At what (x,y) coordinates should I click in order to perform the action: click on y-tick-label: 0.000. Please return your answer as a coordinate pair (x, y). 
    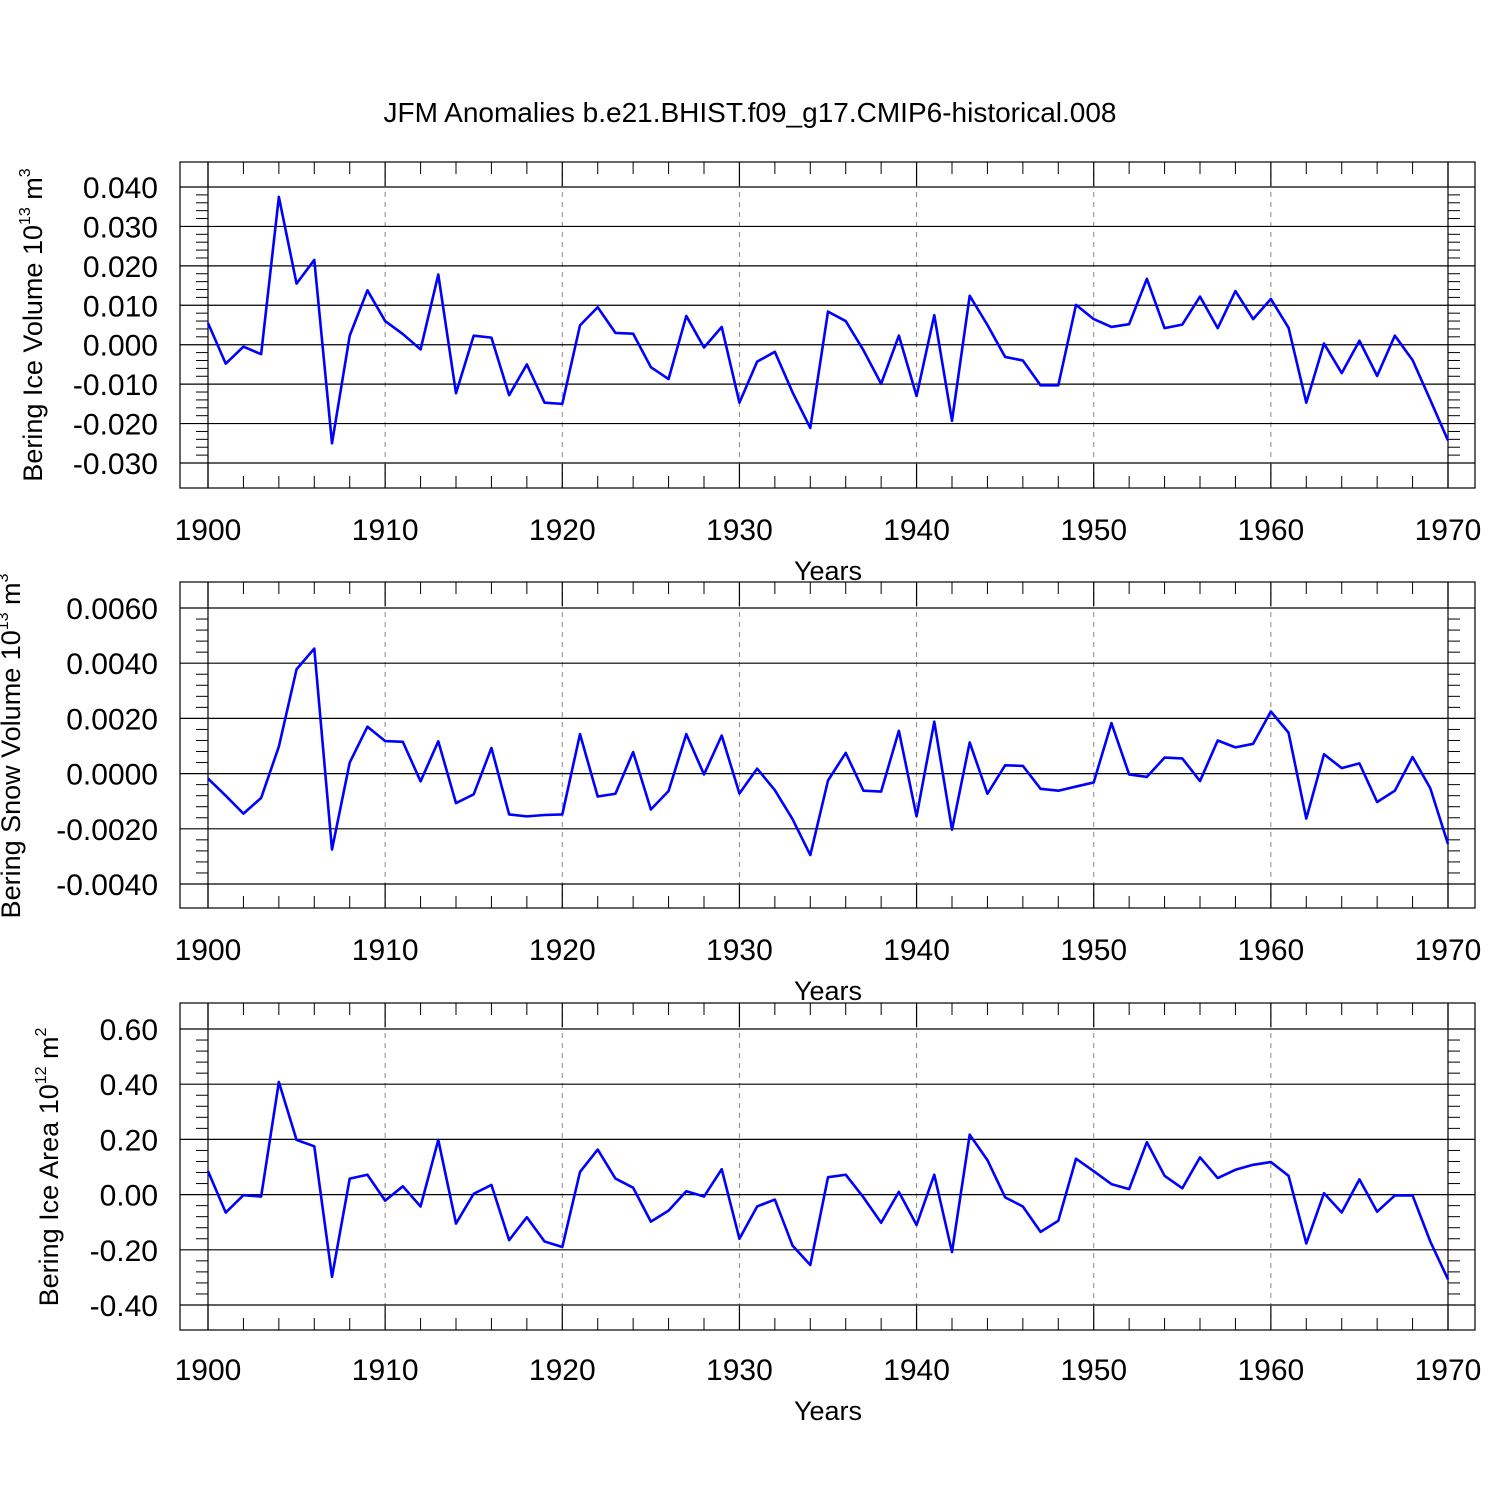
    Looking at the image, I should click on (120, 346).